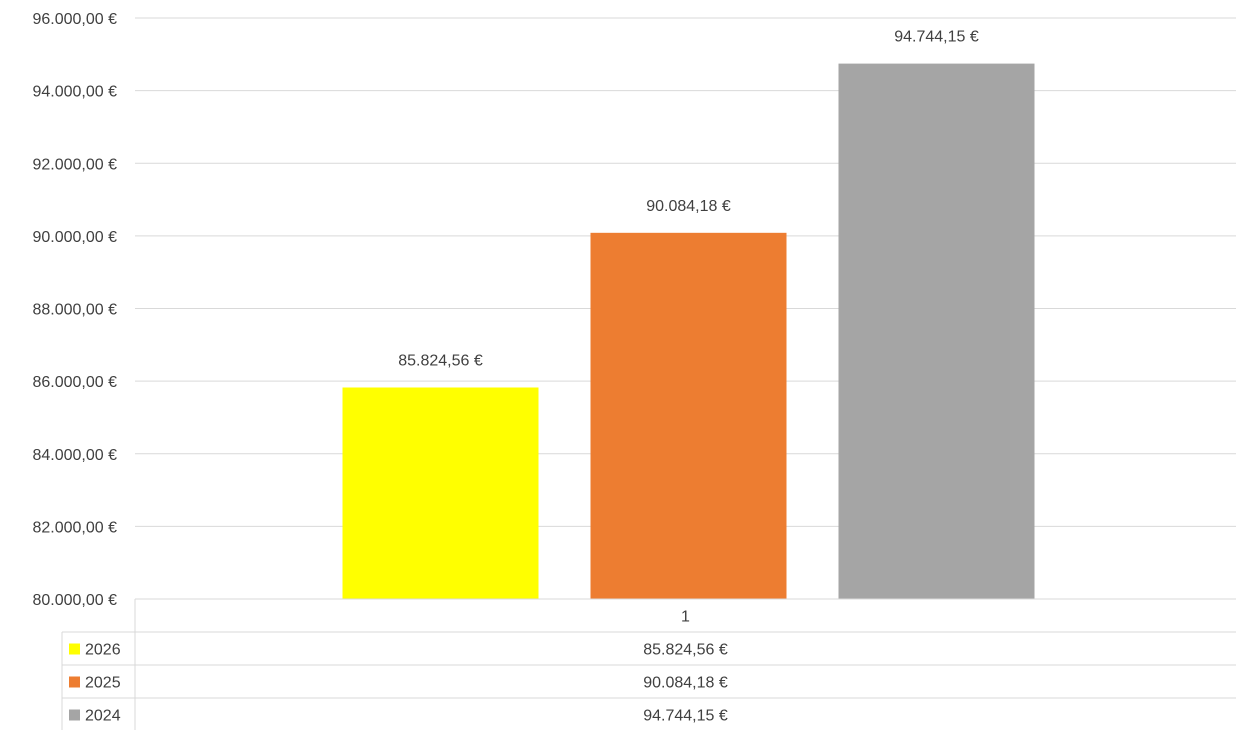 The image size is (1236, 735). What do you see at coordinates (440, 493) in the screenshot?
I see `bar-2026` at bounding box center [440, 493].